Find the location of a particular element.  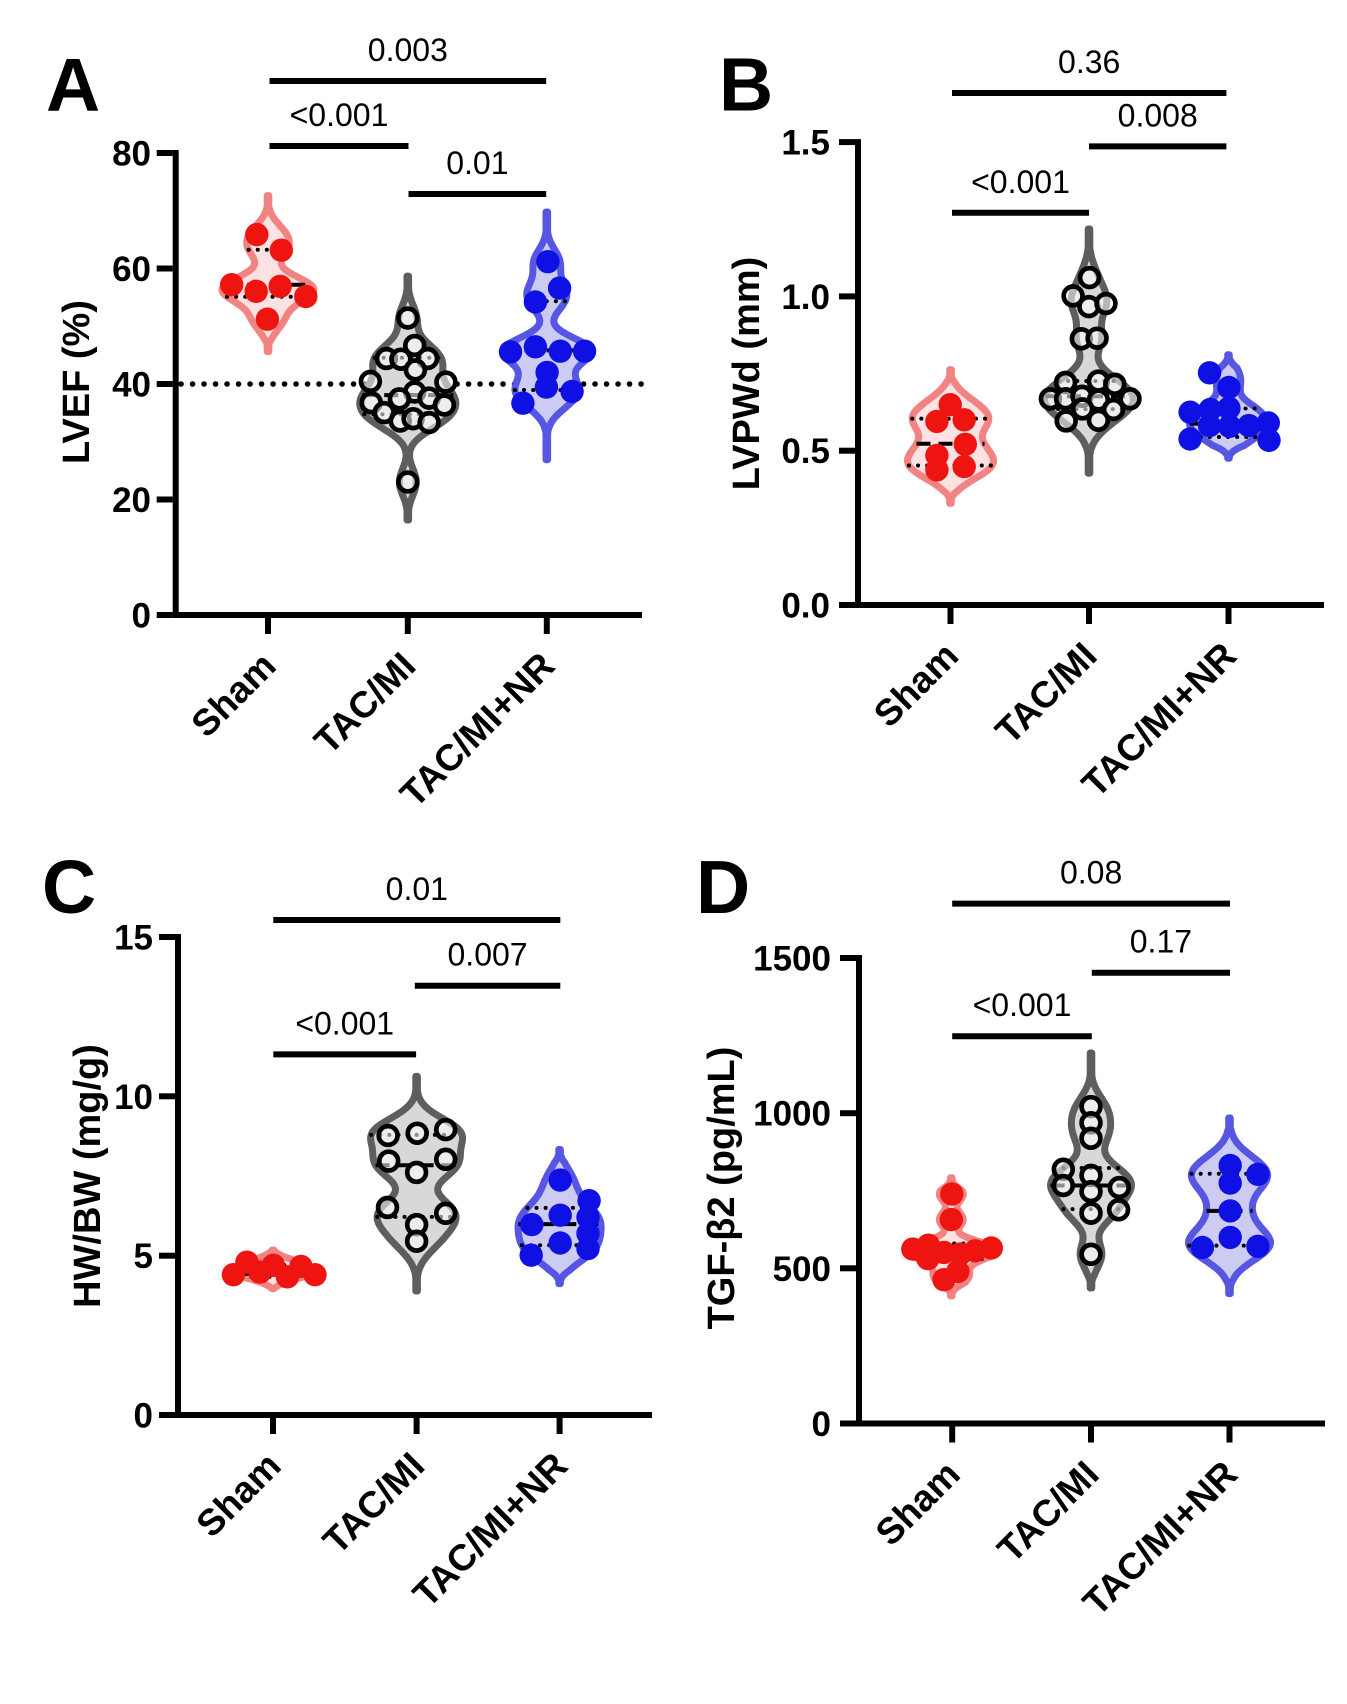

svg-text: 0.17 is located at coordinates (1161, 942).